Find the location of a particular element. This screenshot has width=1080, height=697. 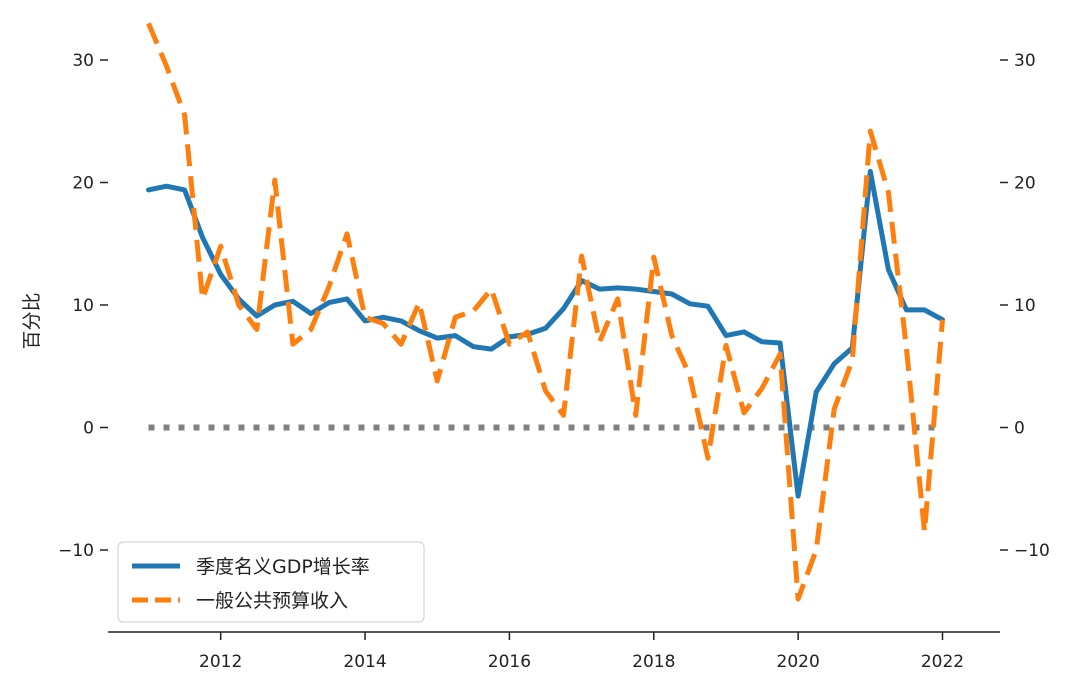

y-tick-label-left: −10 is located at coordinates (76, 551).